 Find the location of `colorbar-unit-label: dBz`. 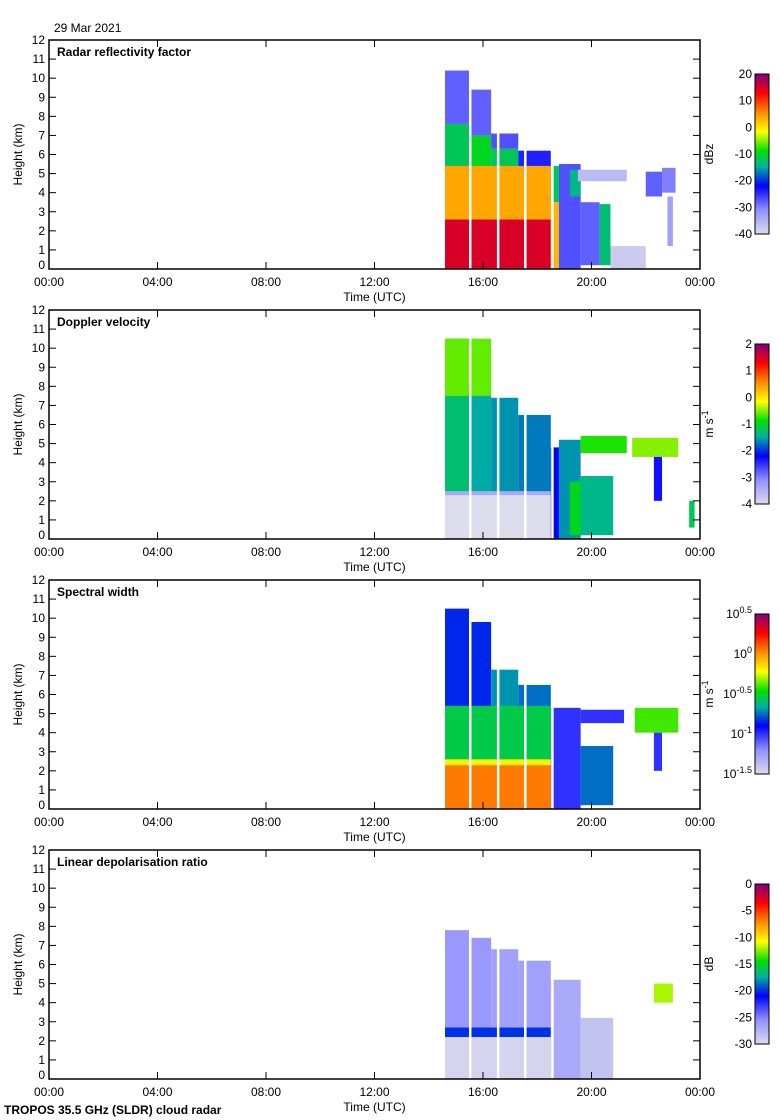

colorbar-unit-label: dBz is located at coordinates (709, 154).